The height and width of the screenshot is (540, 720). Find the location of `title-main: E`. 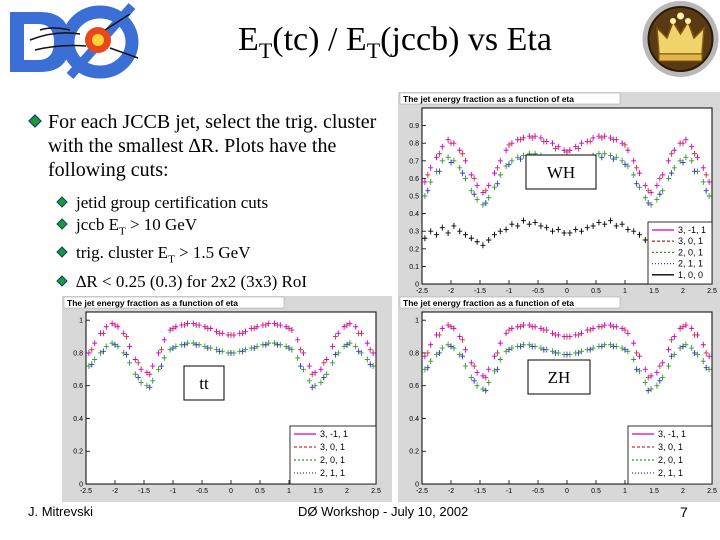

title-main: E is located at coordinates (248, 39).